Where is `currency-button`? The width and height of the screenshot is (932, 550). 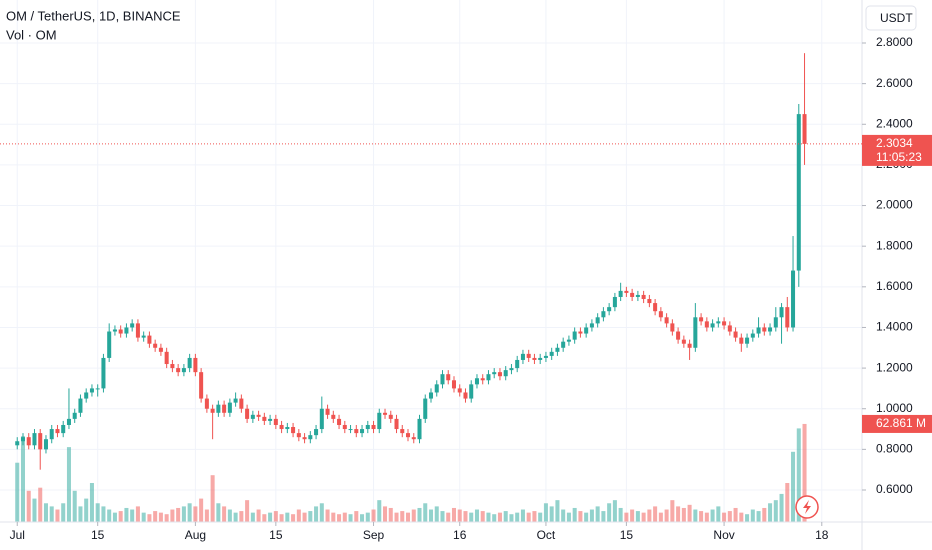 currency-button is located at coordinates (891, 18).